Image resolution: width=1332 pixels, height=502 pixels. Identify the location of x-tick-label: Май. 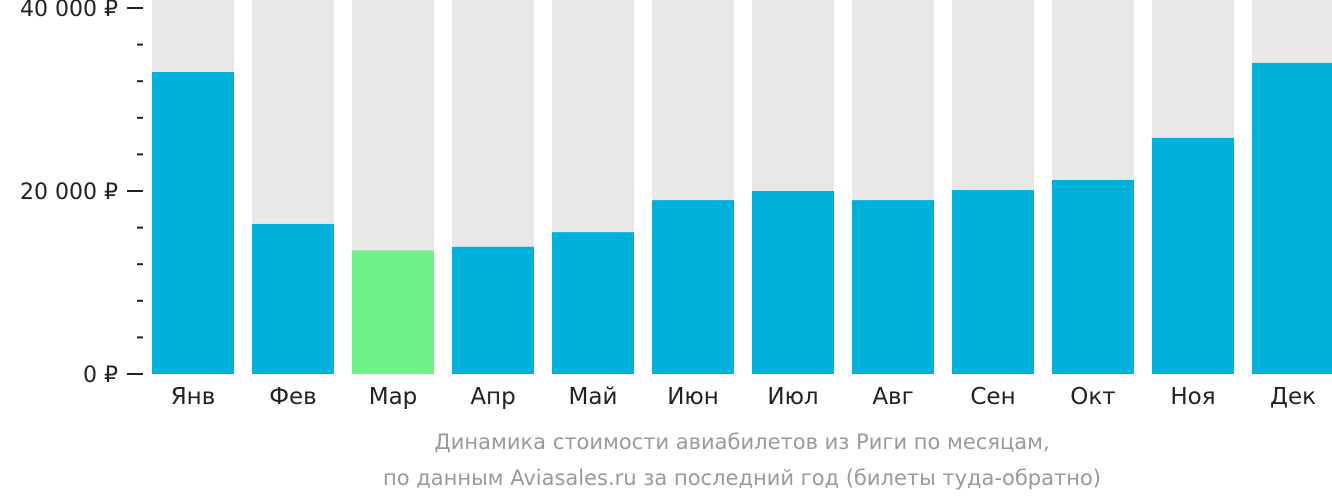
(593, 397).